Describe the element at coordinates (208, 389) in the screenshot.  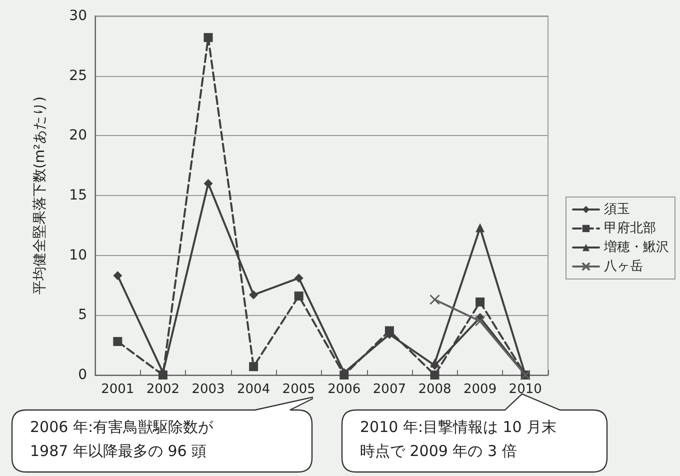
I see `x-tick-label: 2003` at that location.